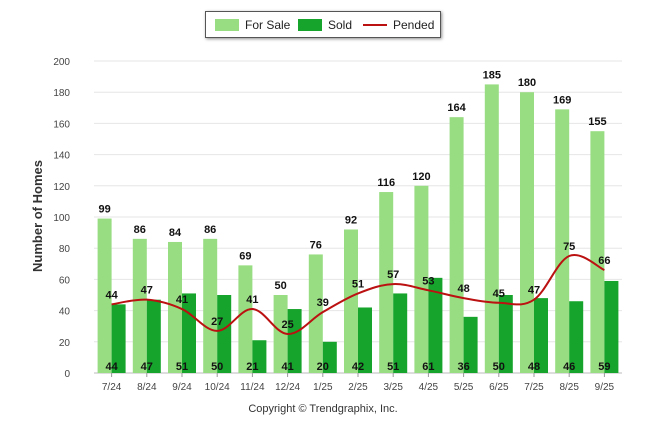  What do you see at coordinates (569, 367) in the screenshot?
I see `sold-label: 46` at bounding box center [569, 367].